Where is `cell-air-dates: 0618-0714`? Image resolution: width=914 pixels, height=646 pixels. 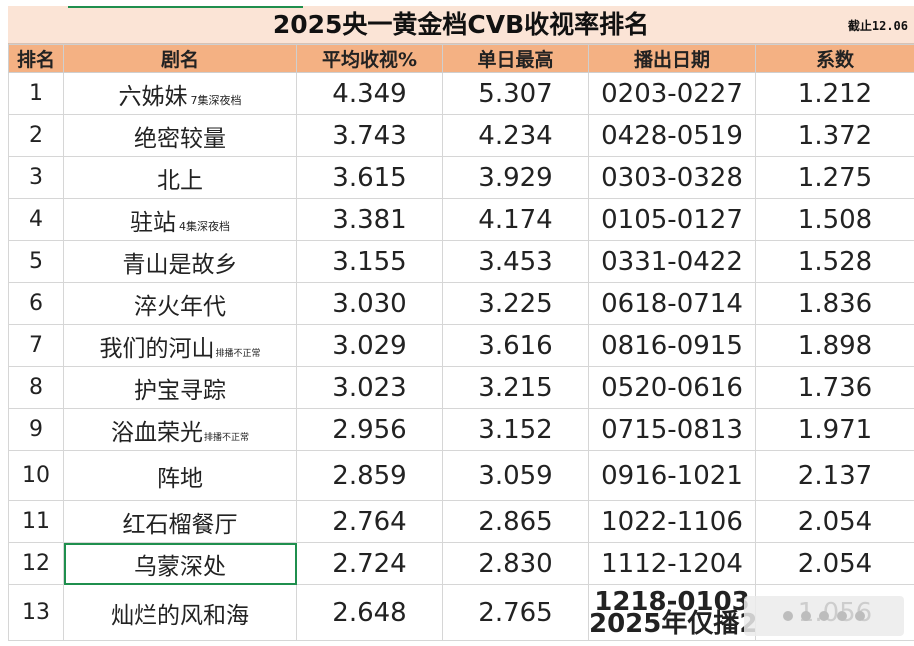
cell-air-dates: 0618-0714 is located at coordinates (672, 303).